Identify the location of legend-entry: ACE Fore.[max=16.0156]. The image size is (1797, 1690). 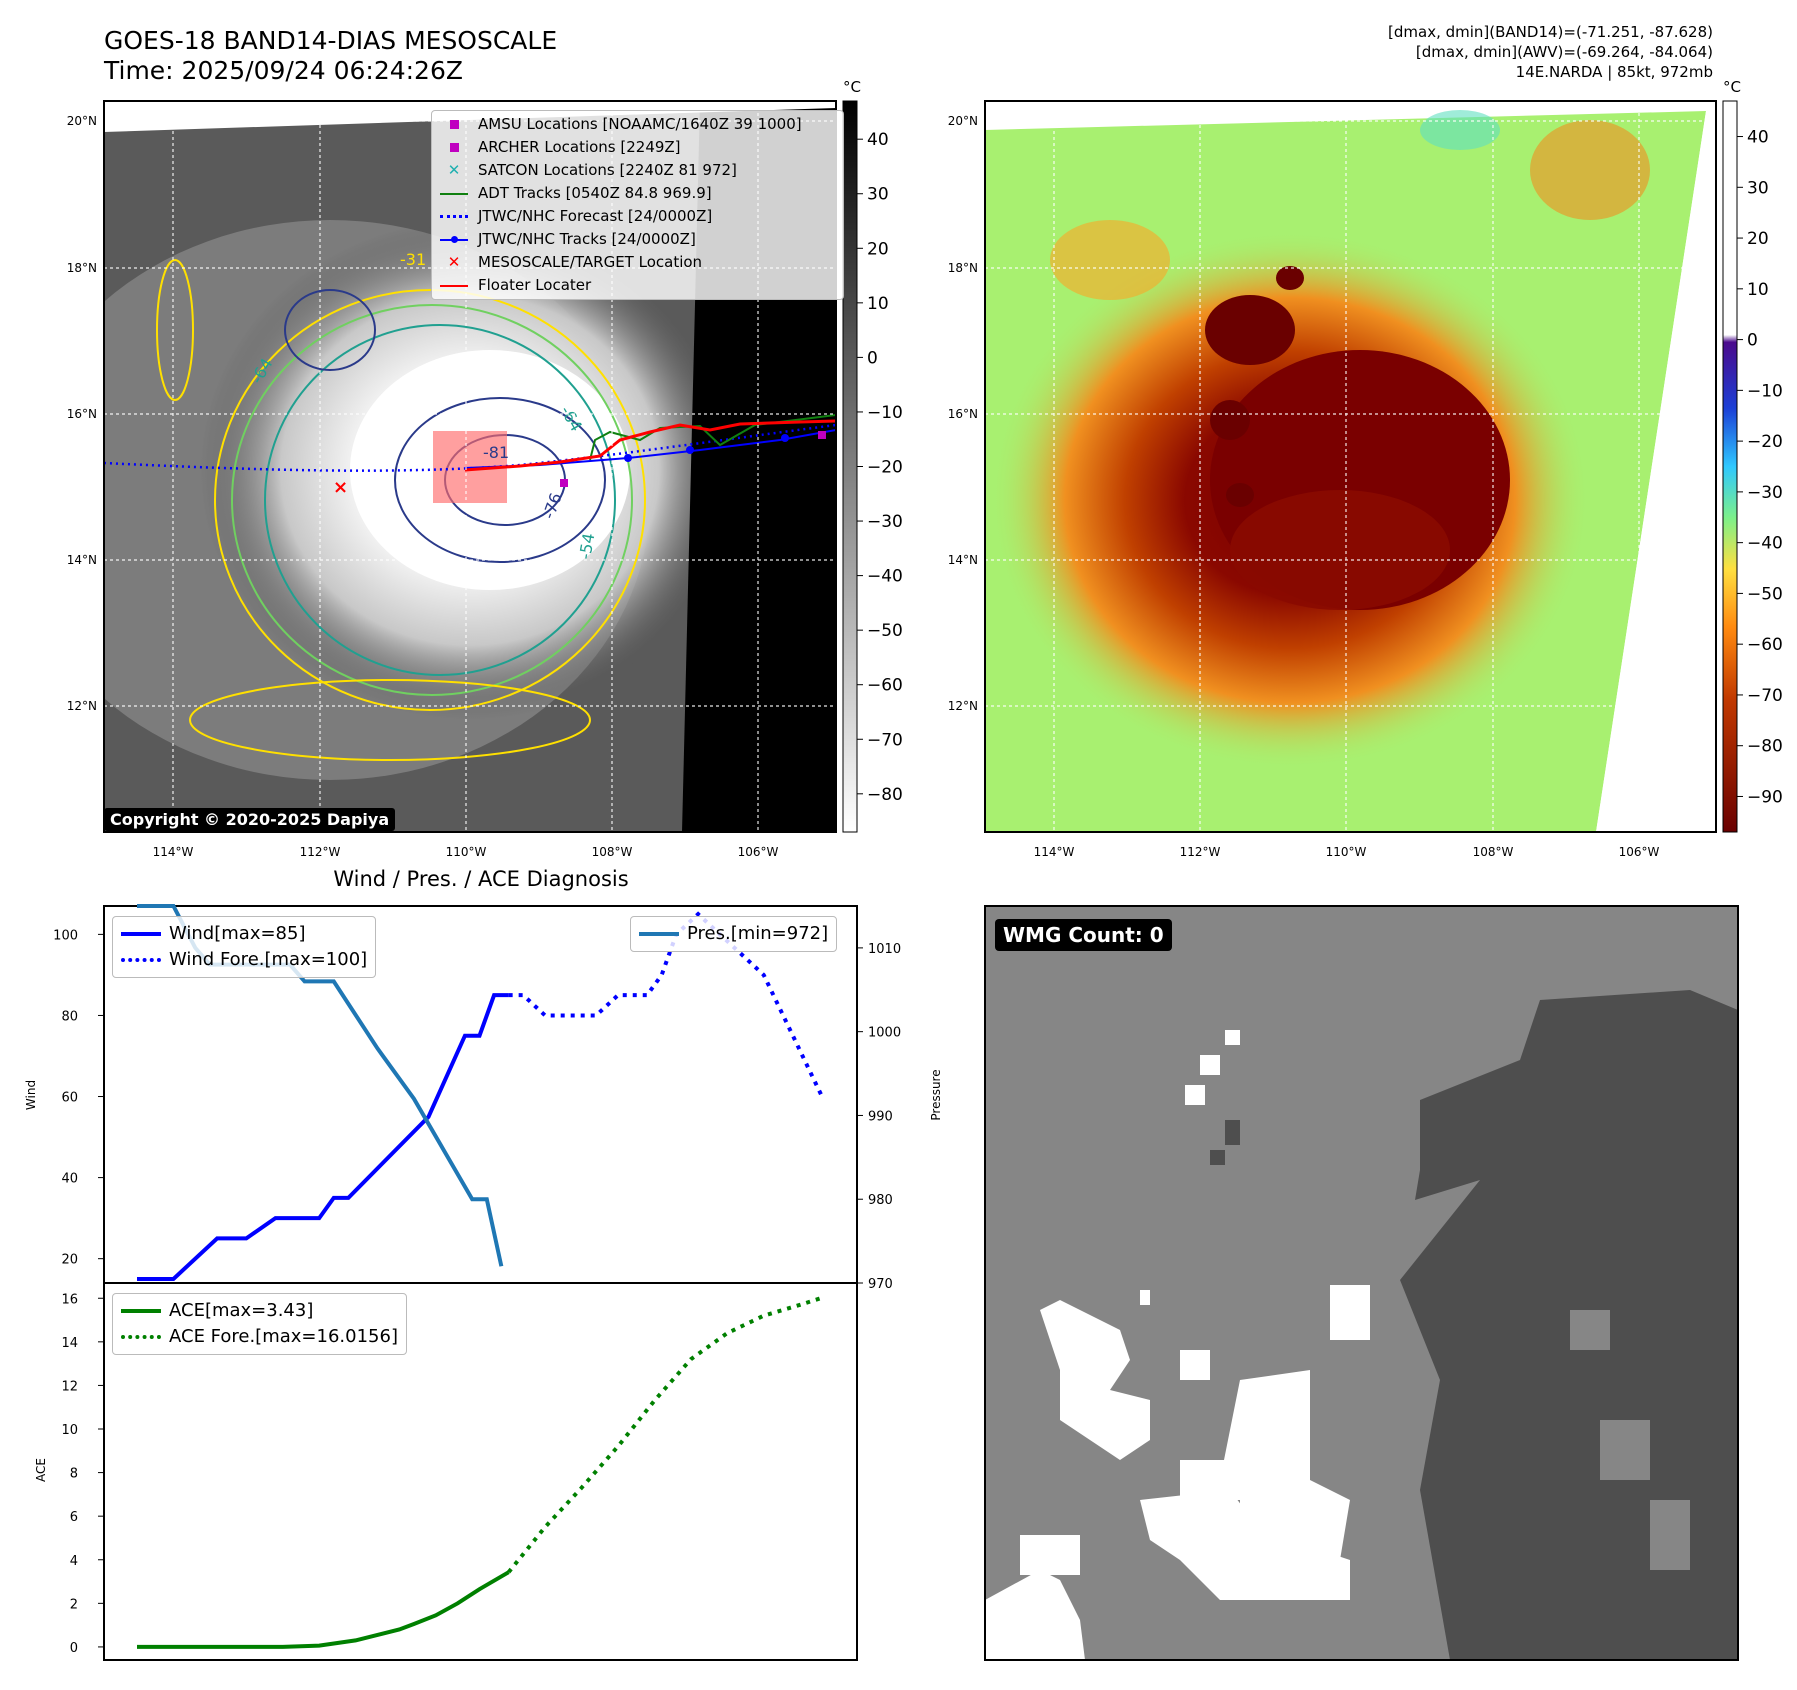
(259, 1337).